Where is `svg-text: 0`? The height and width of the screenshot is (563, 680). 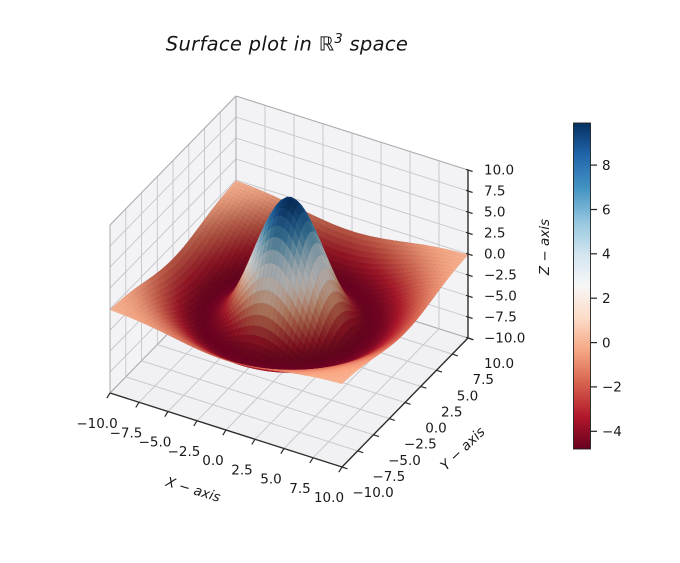
svg-text: 0 is located at coordinates (606, 343).